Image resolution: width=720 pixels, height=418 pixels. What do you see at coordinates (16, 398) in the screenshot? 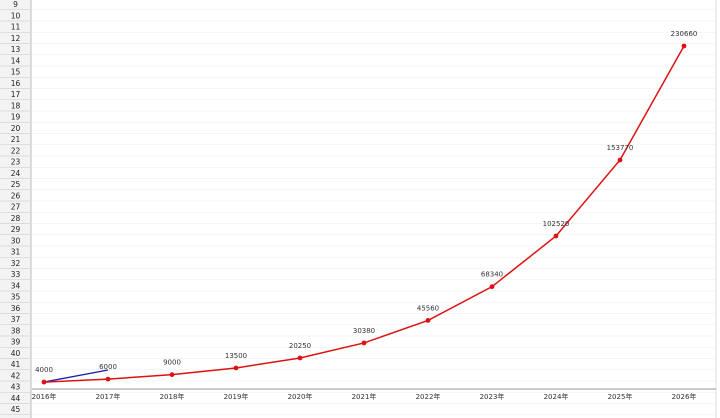
I see `row-number: 44` at bounding box center [16, 398].